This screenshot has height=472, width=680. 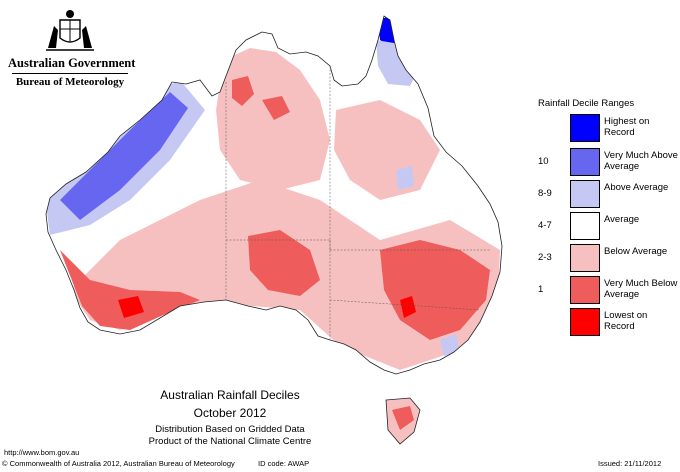 I want to click on legend-item: 1 Very Much Below Average, so click(x=608, y=290).